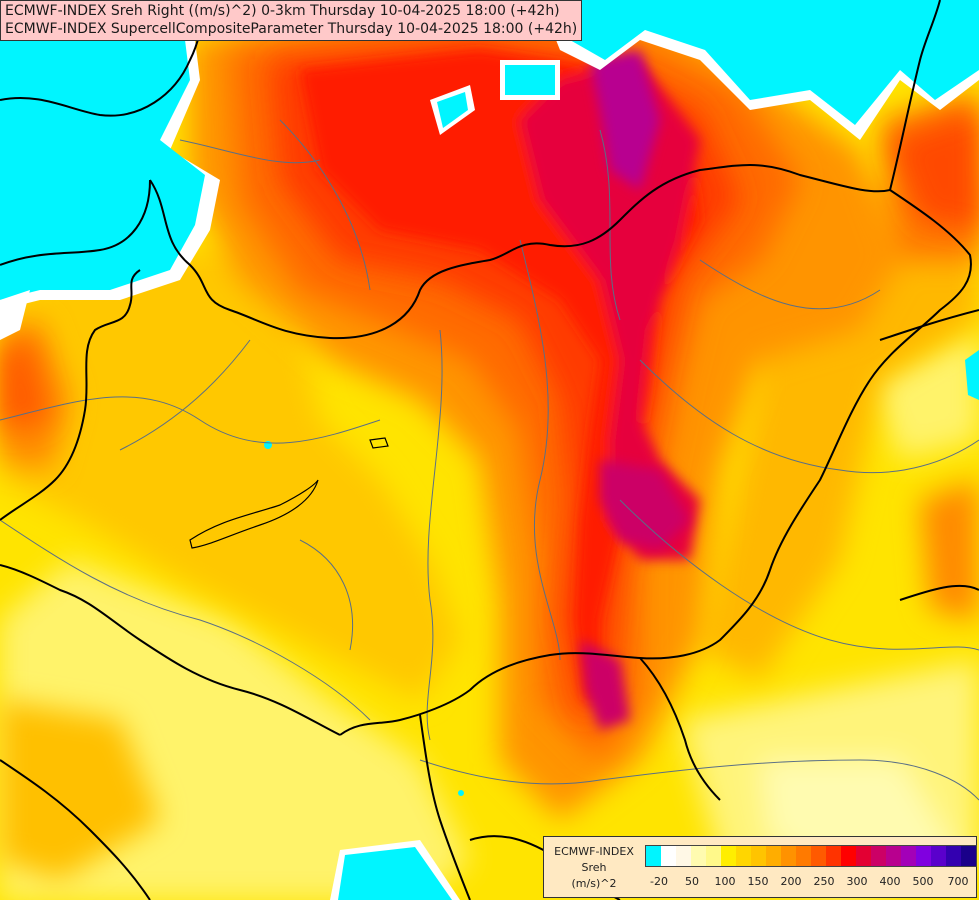 This screenshot has width=979, height=900. What do you see at coordinates (594, 851) in the screenshot?
I see `legend-title-1: ECMWF-INDEX` at bounding box center [594, 851].